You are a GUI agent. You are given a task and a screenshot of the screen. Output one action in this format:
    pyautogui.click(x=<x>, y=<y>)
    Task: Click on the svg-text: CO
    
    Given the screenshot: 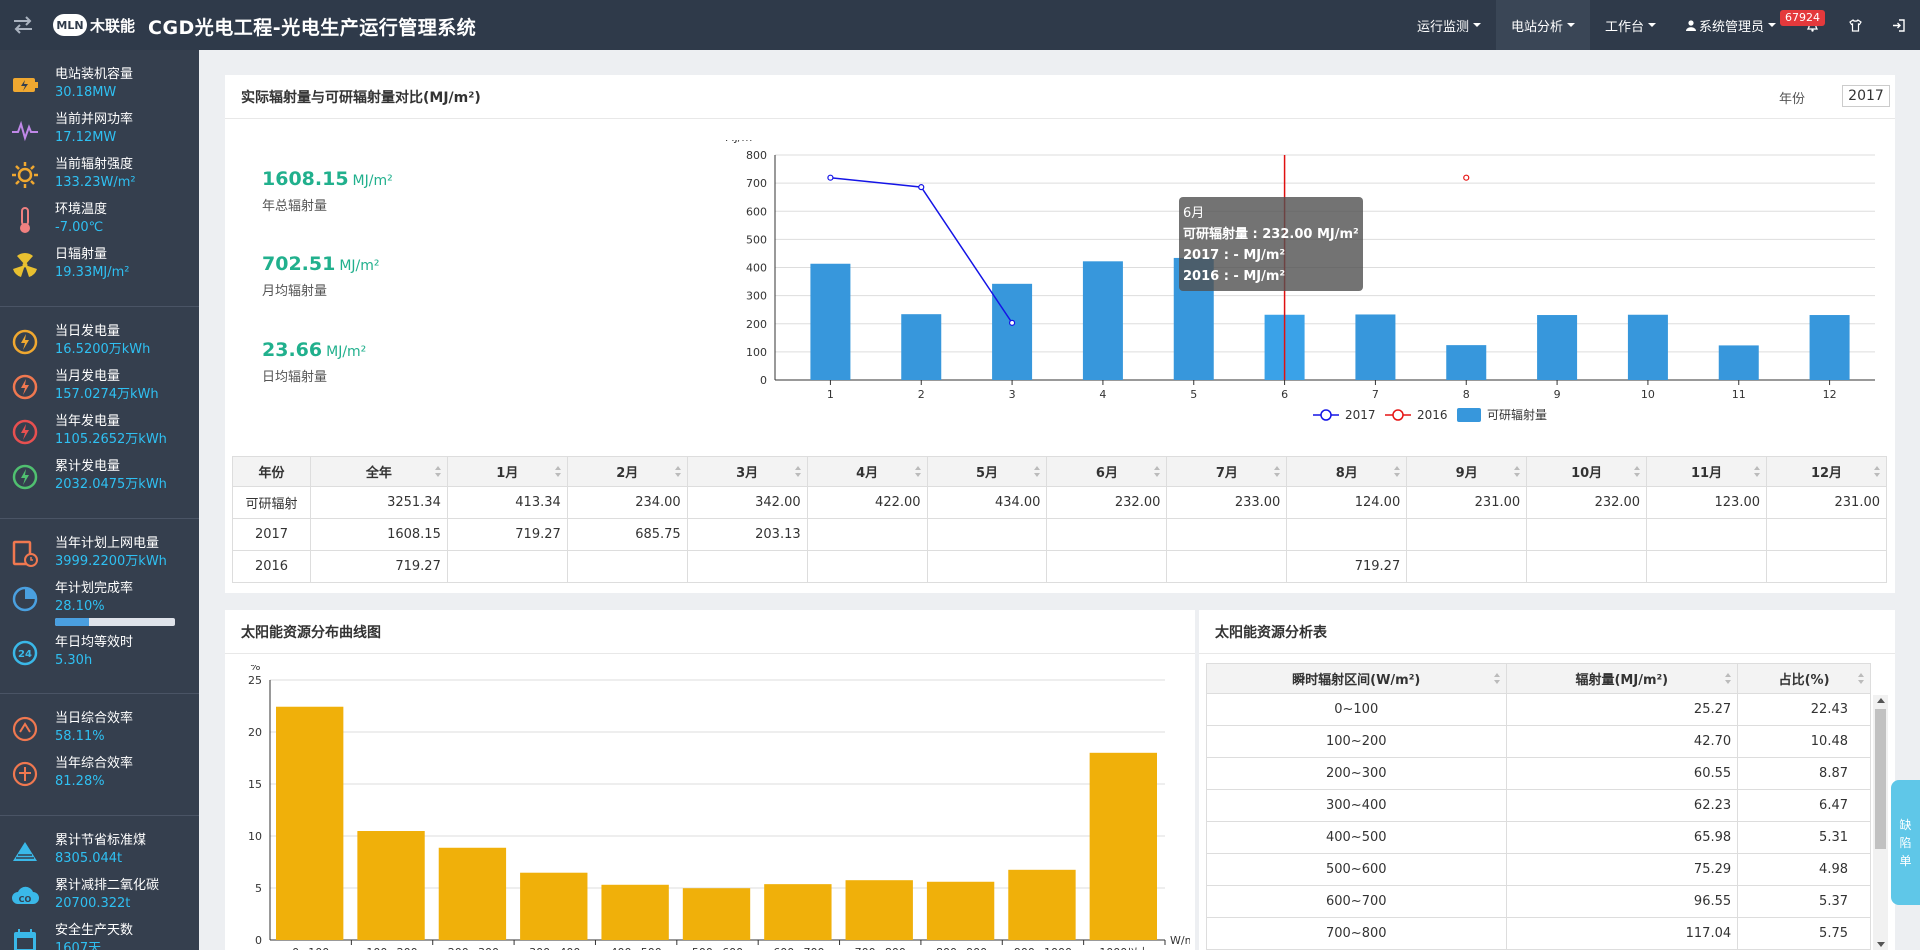 What is the action you would take?
    pyautogui.click(x=25, y=899)
    